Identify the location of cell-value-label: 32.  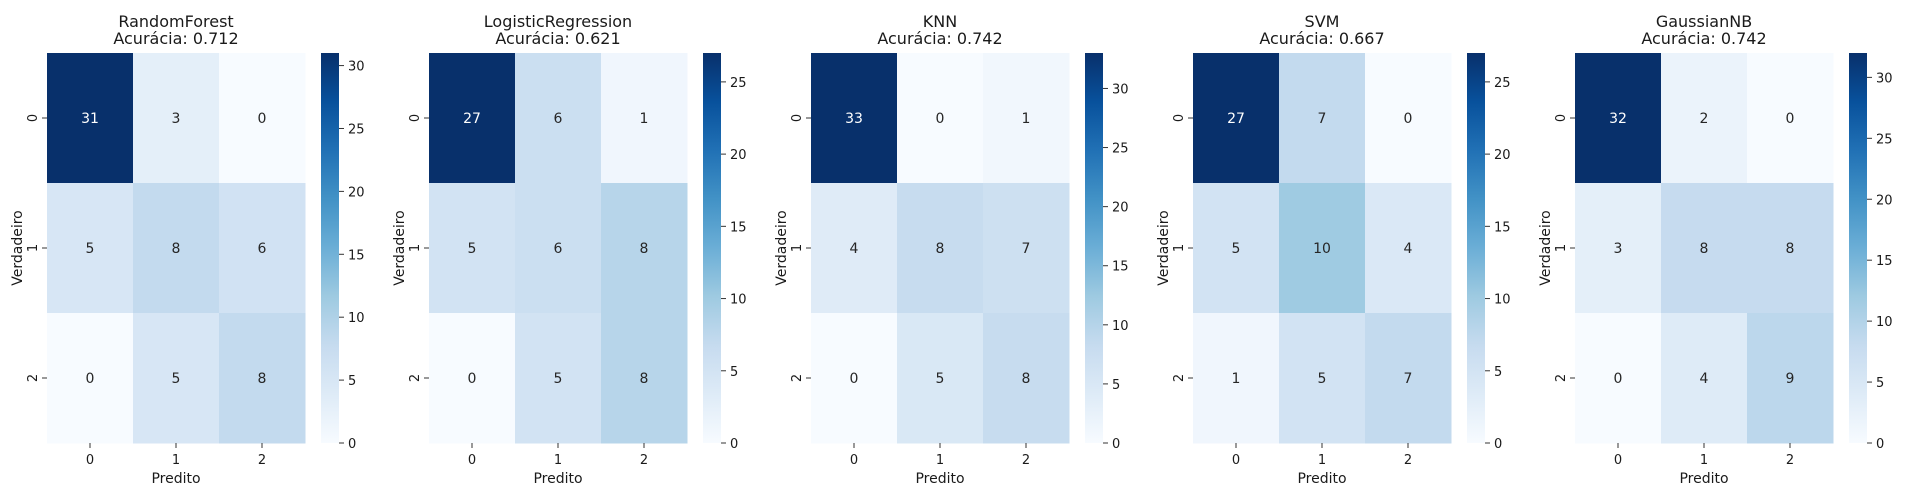
(1618, 119).